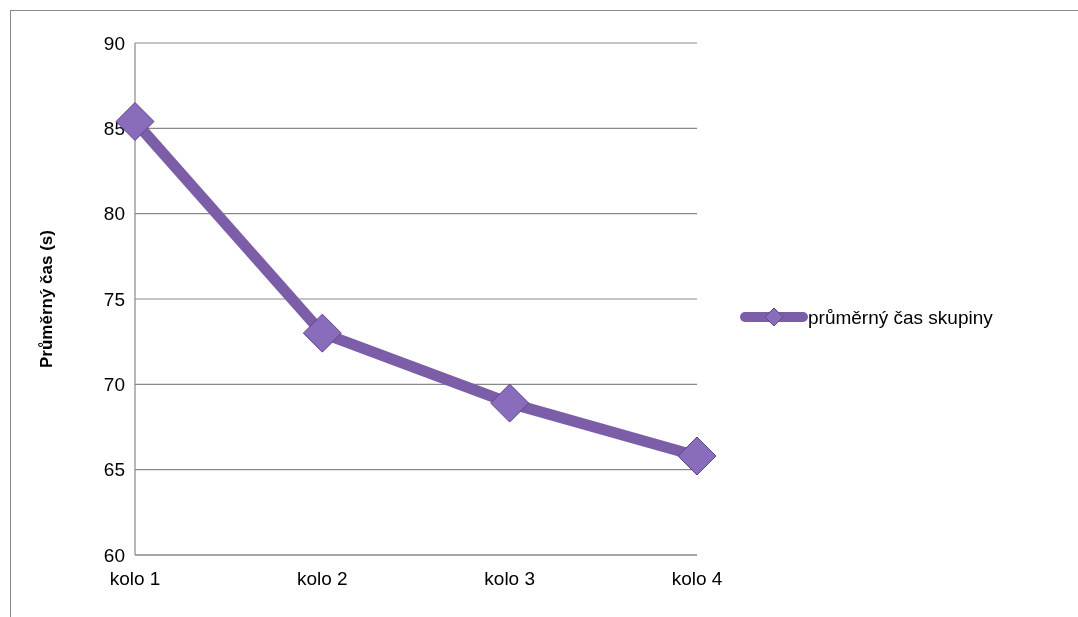 The height and width of the screenshot is (617, 1078). What do you see at coordinates (114, 43) in the screenshot?
I see `y-tick-label: 90` at bounding box center [114, 43].